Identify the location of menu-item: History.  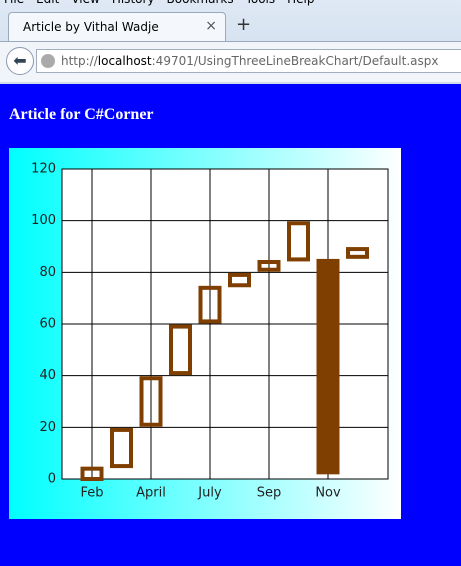
(133, 3).